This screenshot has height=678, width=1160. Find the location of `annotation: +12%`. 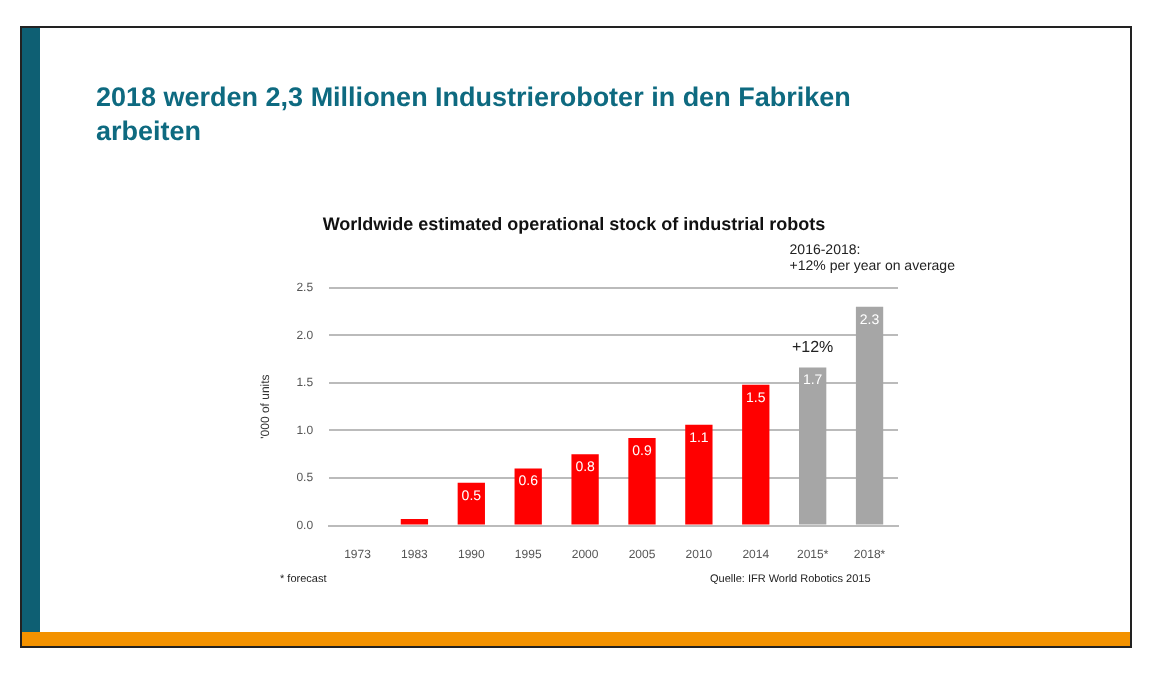

annotation: +12% is located at coordinates (812, 346).